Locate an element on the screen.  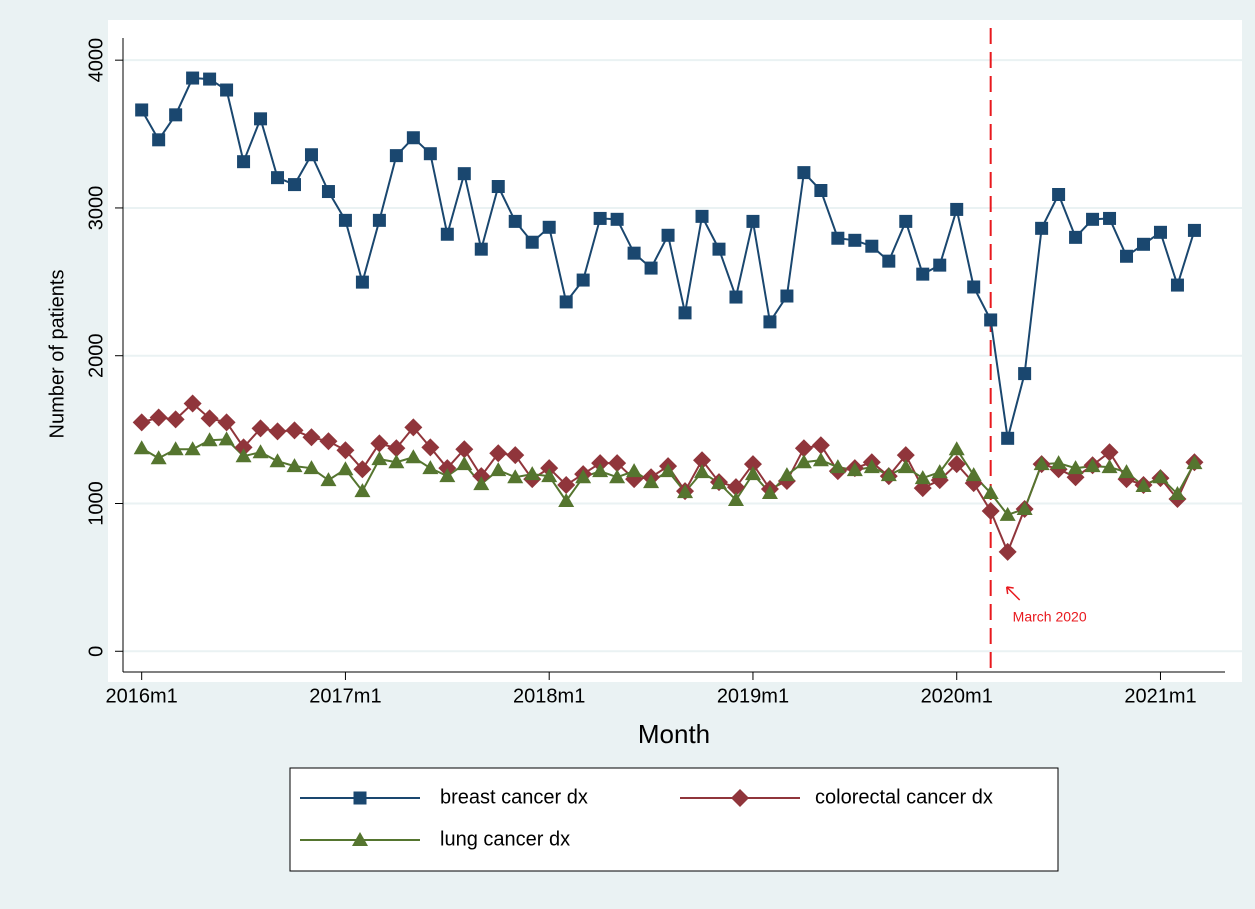
x-axis-title: Month is located at coordinates (674, 734).